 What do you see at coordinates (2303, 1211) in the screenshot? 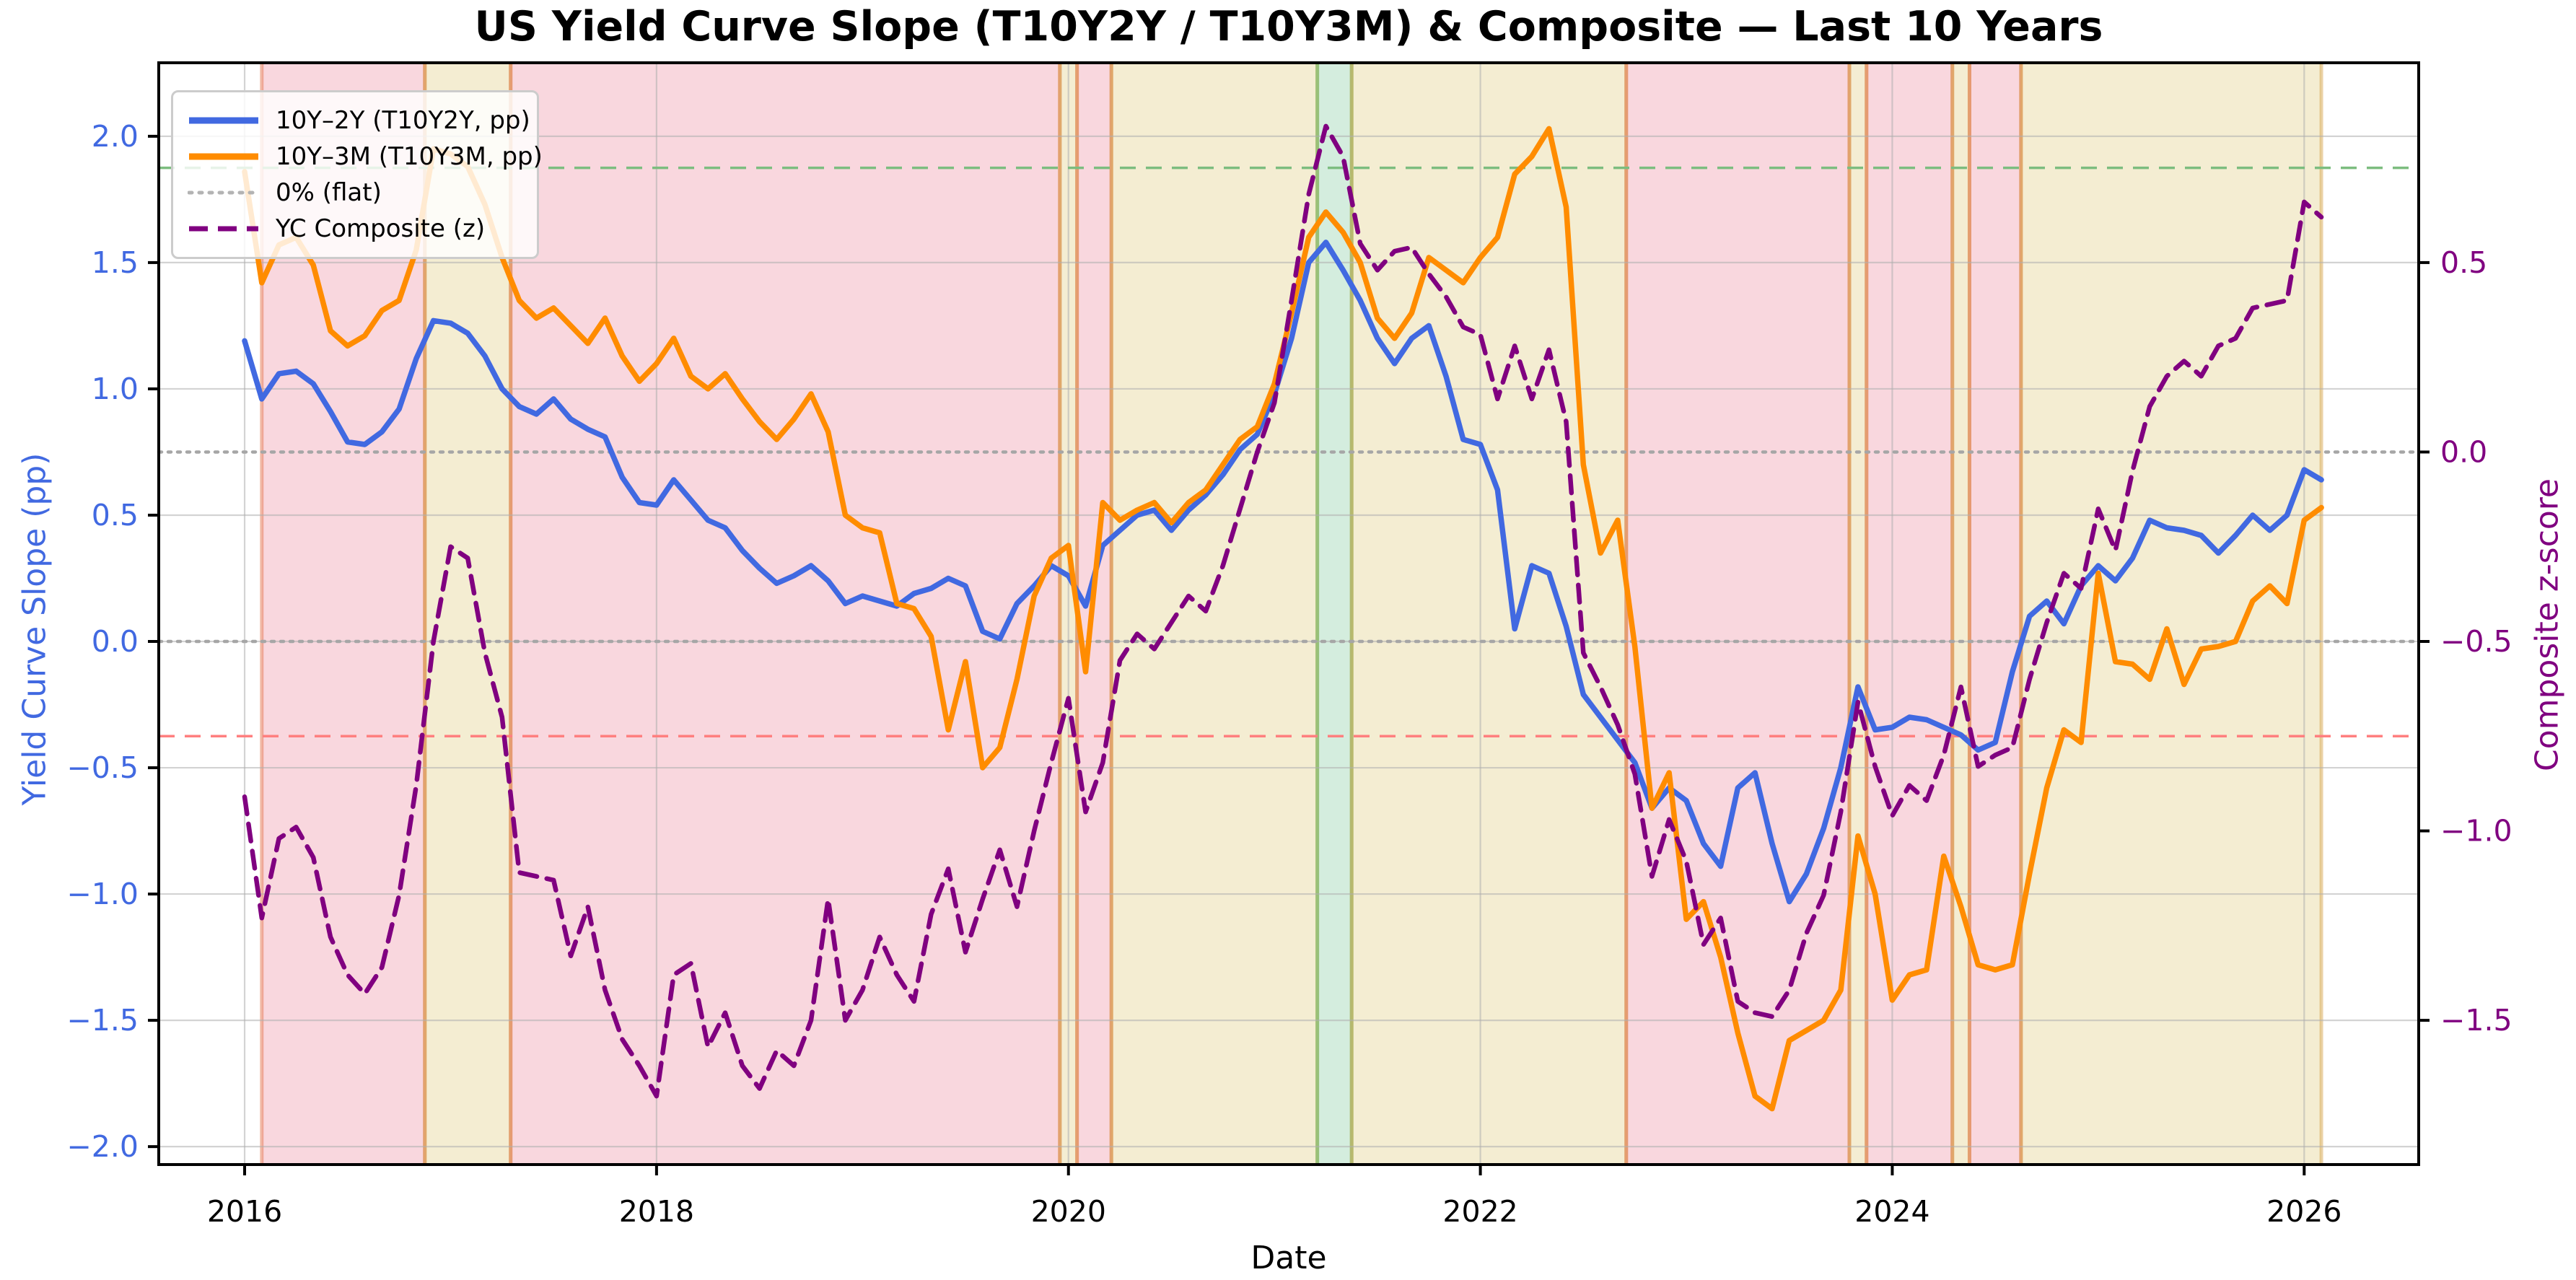
I see `x-tick-label: 2026` at bounding box center [2303, 1211].